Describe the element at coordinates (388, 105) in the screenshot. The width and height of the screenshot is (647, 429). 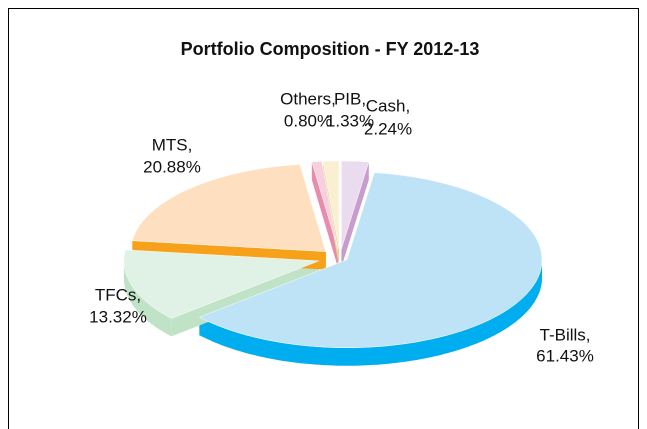
I see `slice-label: Cash,` at that location.